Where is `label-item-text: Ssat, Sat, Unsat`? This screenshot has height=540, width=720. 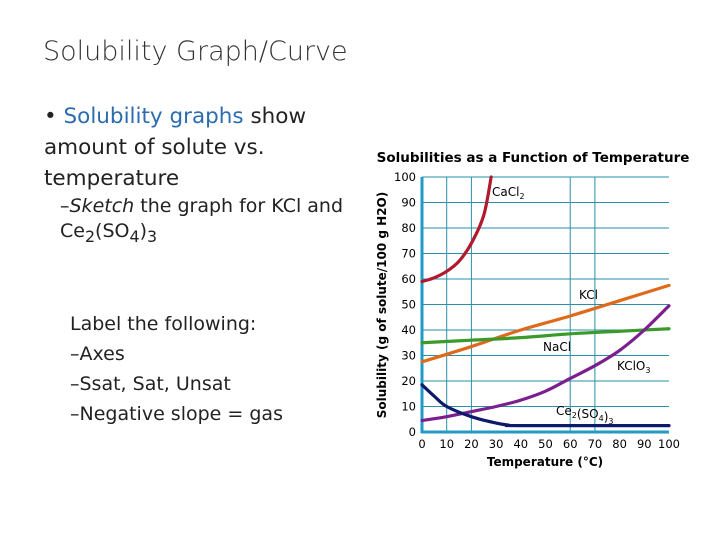 label-item-text: Ssat, Sat, Unsat is located at coordinates (155, 384).